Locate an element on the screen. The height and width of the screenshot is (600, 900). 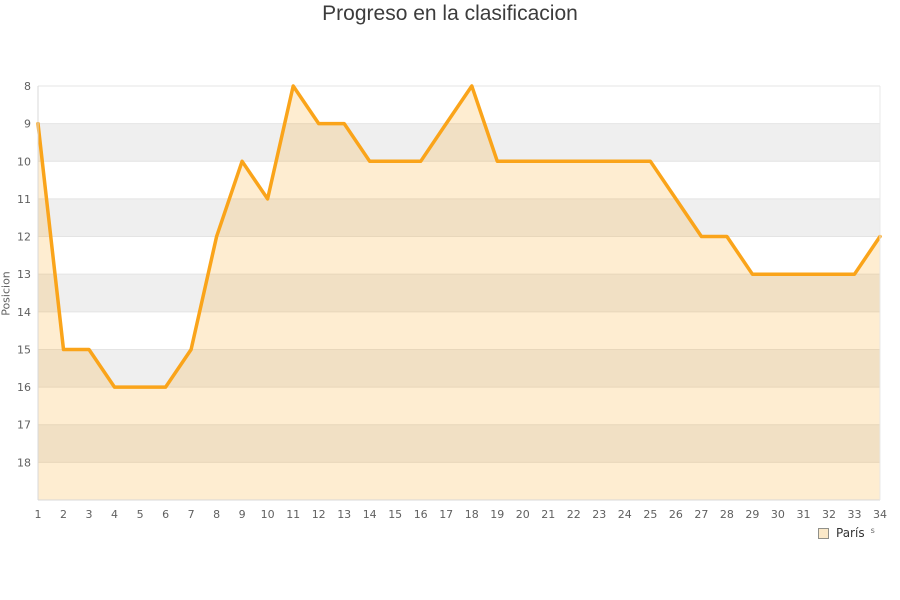
x-tick-label: 19 is located at coordinates (497, 514).